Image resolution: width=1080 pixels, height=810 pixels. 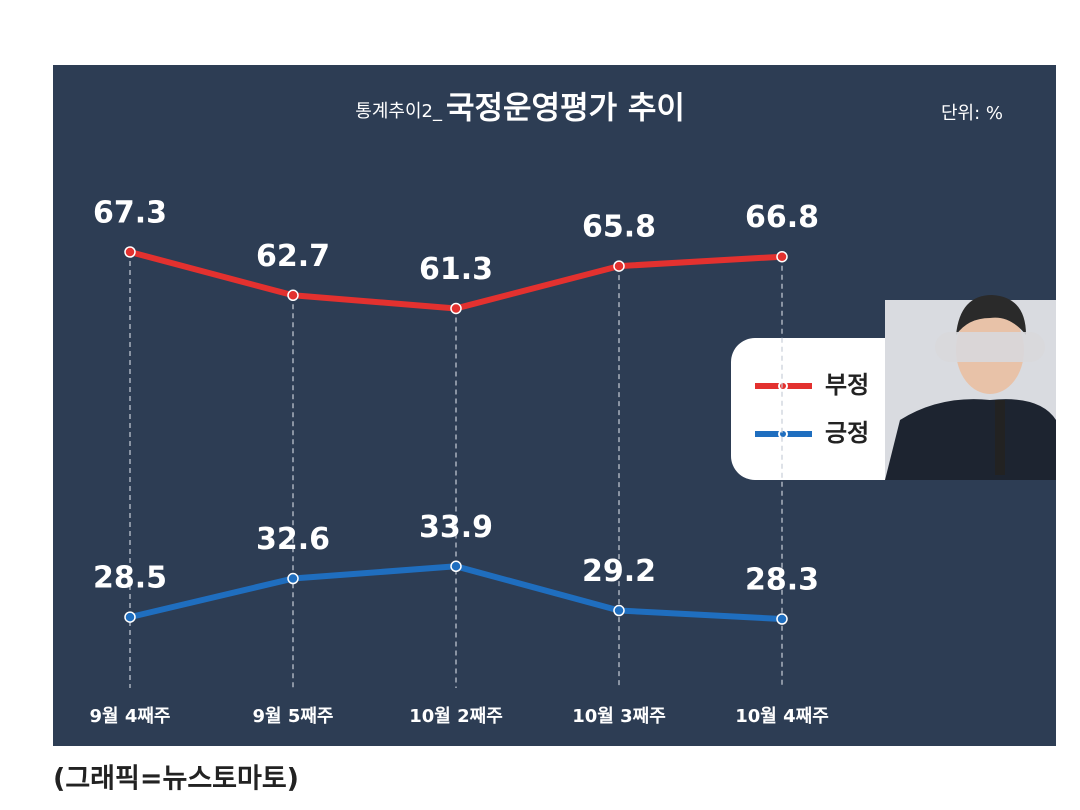 What do you see at coordinates (782, 580) in the screenshot?
I see `value-label: 28.3` at bounding box center [782, 580].